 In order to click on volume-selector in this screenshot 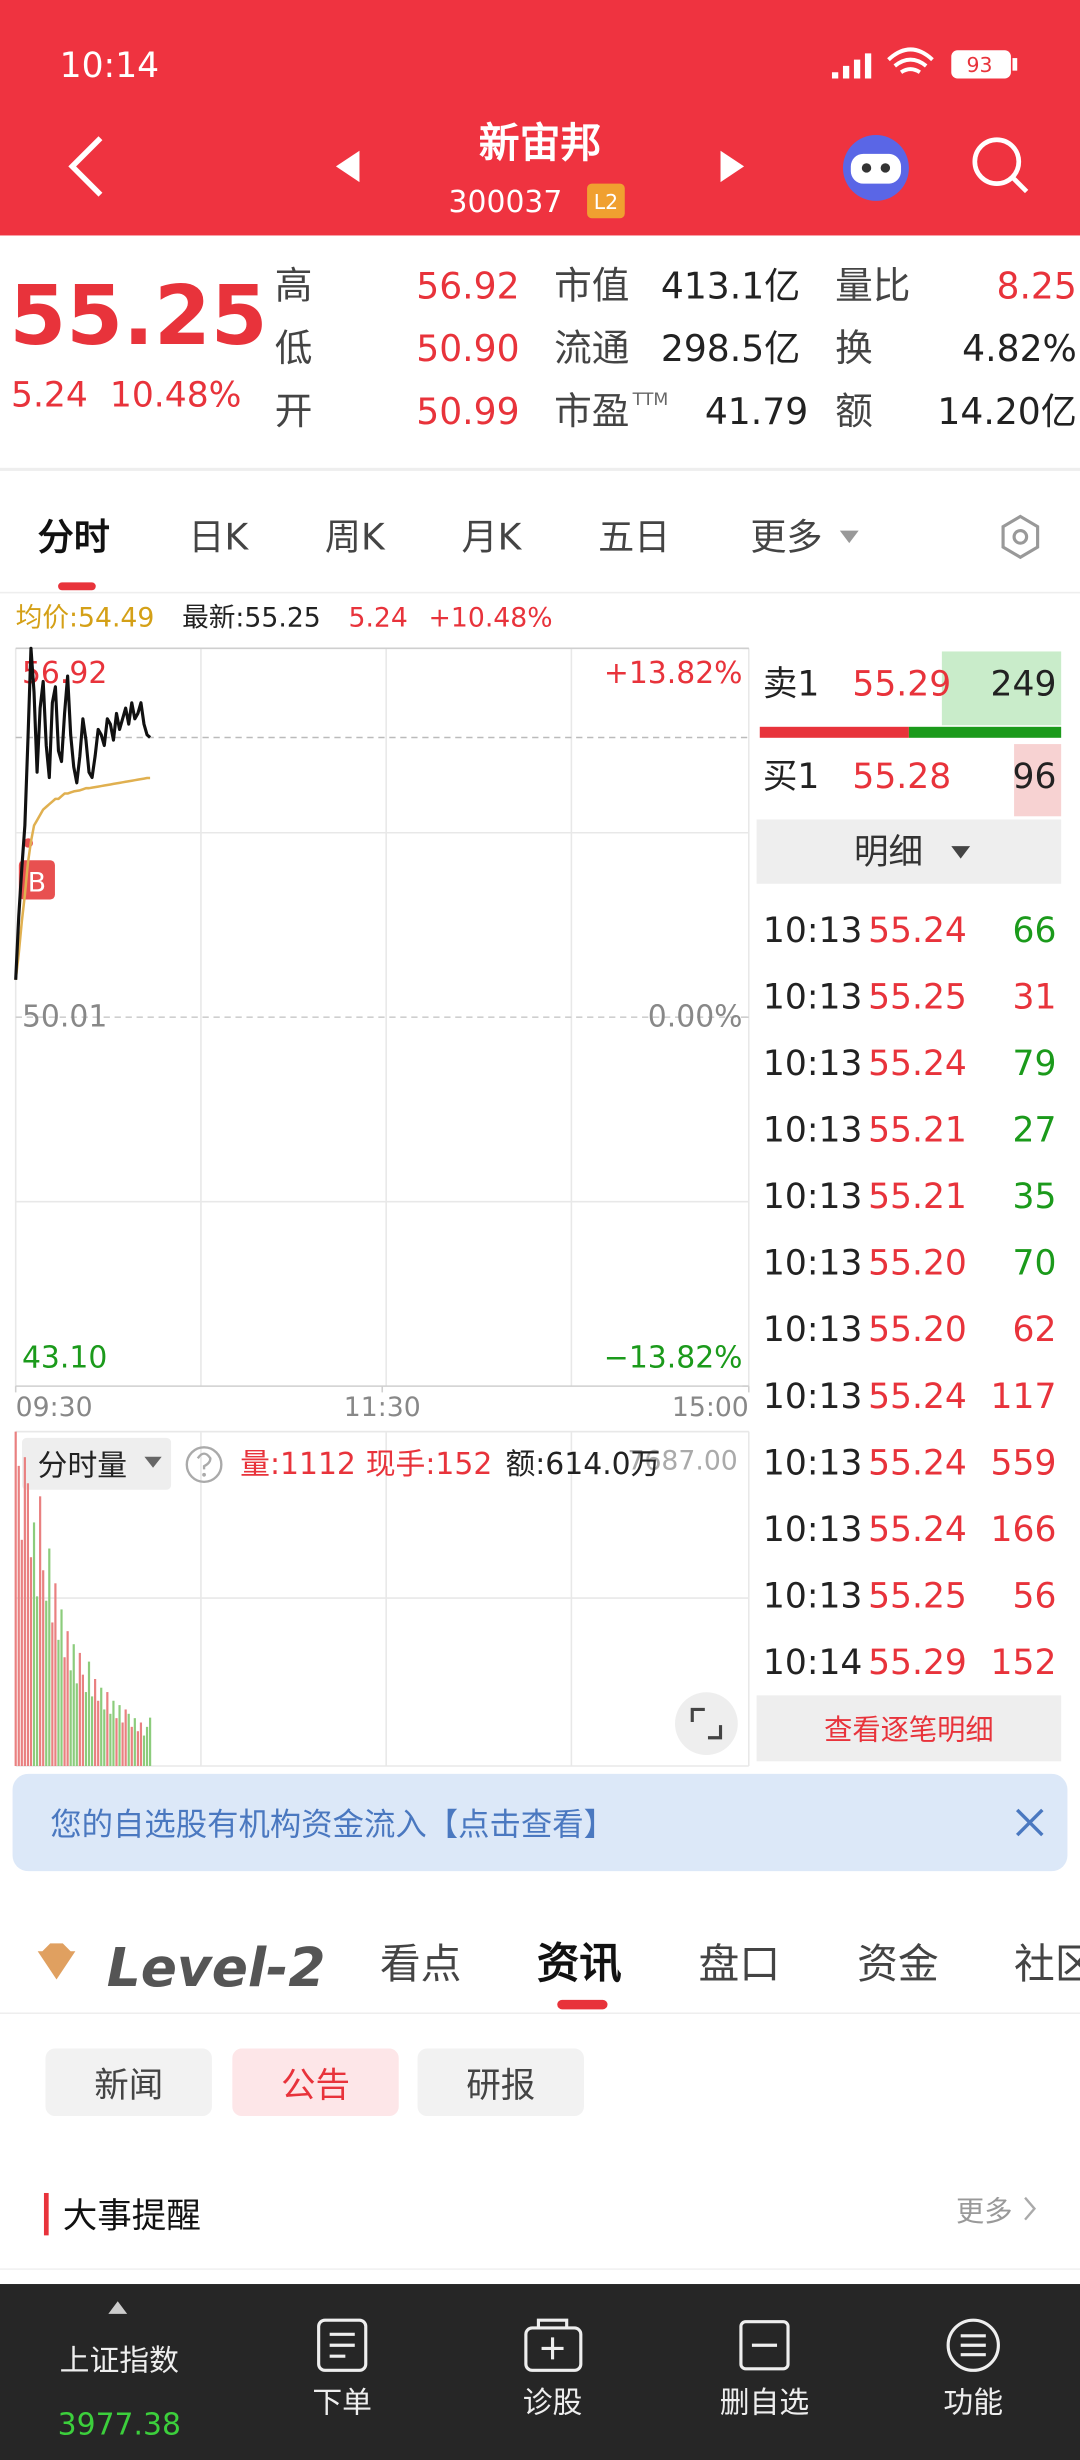, I will do `click(96, 1463)`.